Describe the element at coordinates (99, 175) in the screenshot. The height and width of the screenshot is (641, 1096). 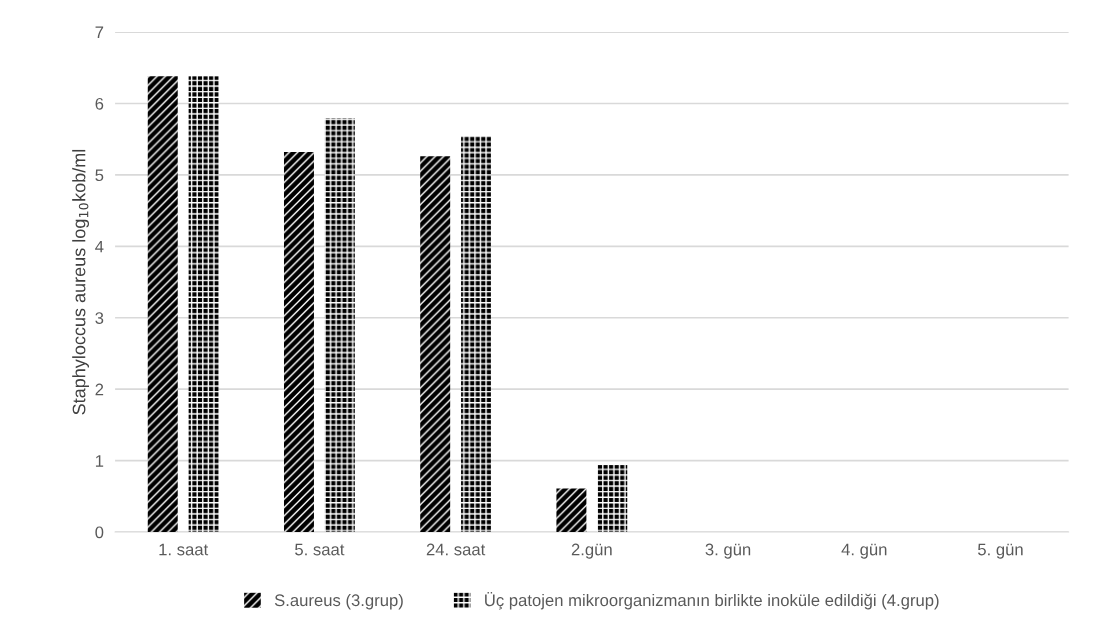
I see `y-tick-label: 5` at that location.